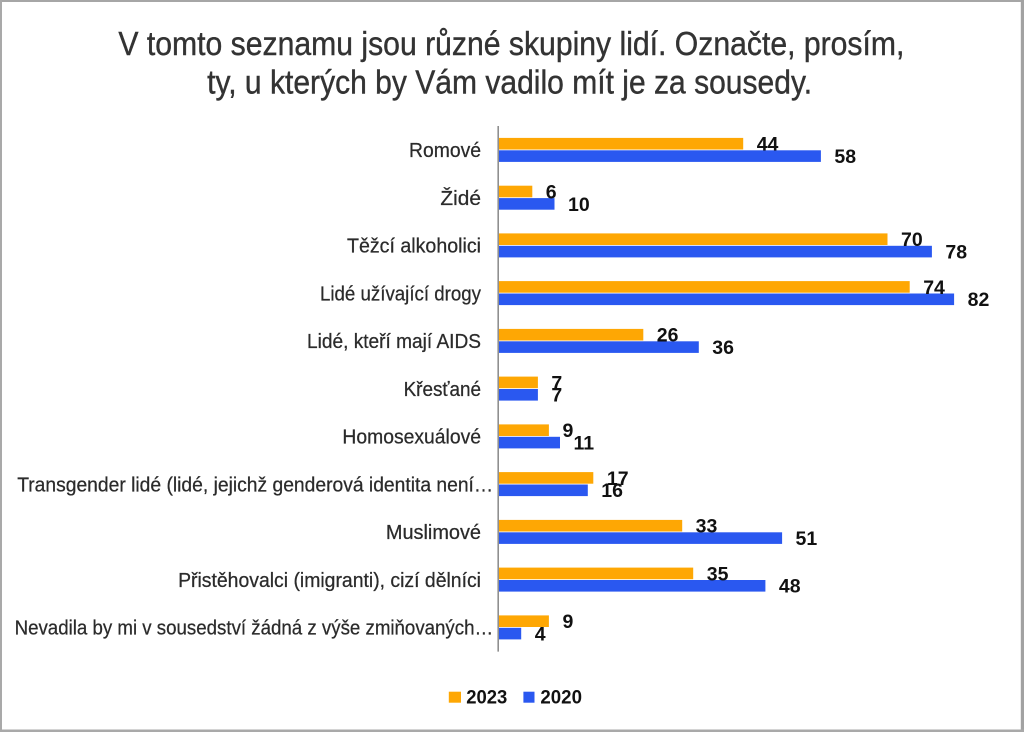 The image size is (1024, 732). Describe the element at coordinates (912, 240) in the screenshot. I see `svg-text: 70` at that location.